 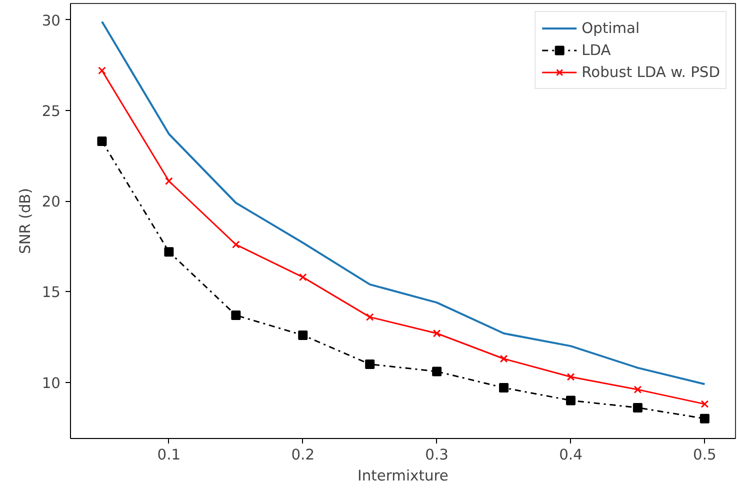 What do you see at coordinates (51, 202) in the screenshot?
I see `y-tick-label: 20` at bounding box center [51, 202].